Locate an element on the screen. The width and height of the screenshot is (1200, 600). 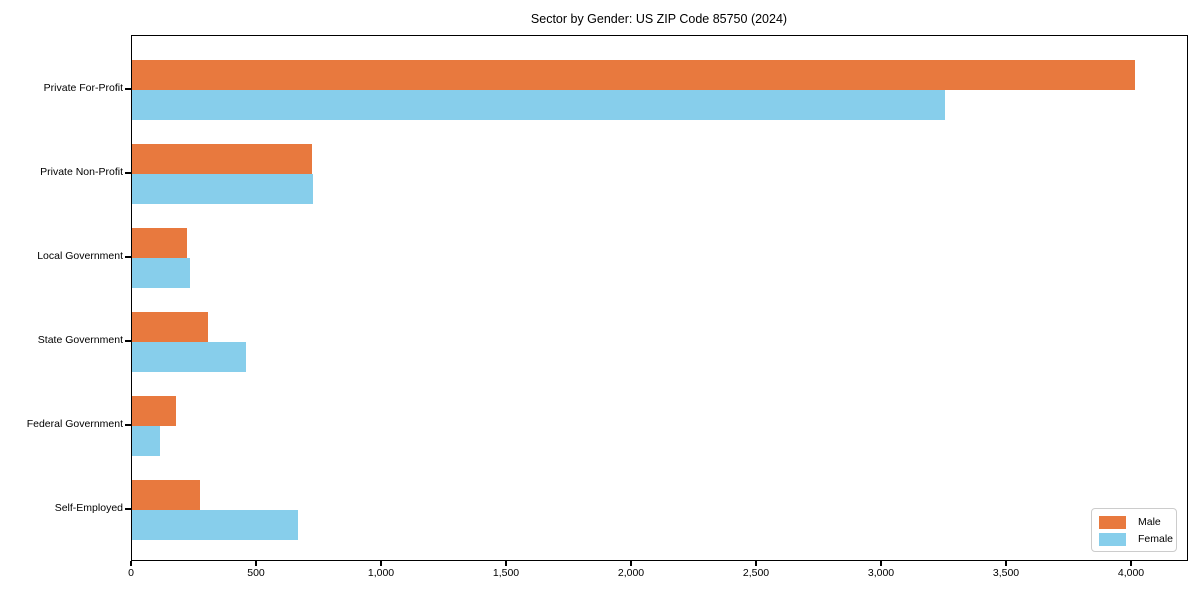
y-tick-label: Private Non-Profit is located at coordinates (81, 172).